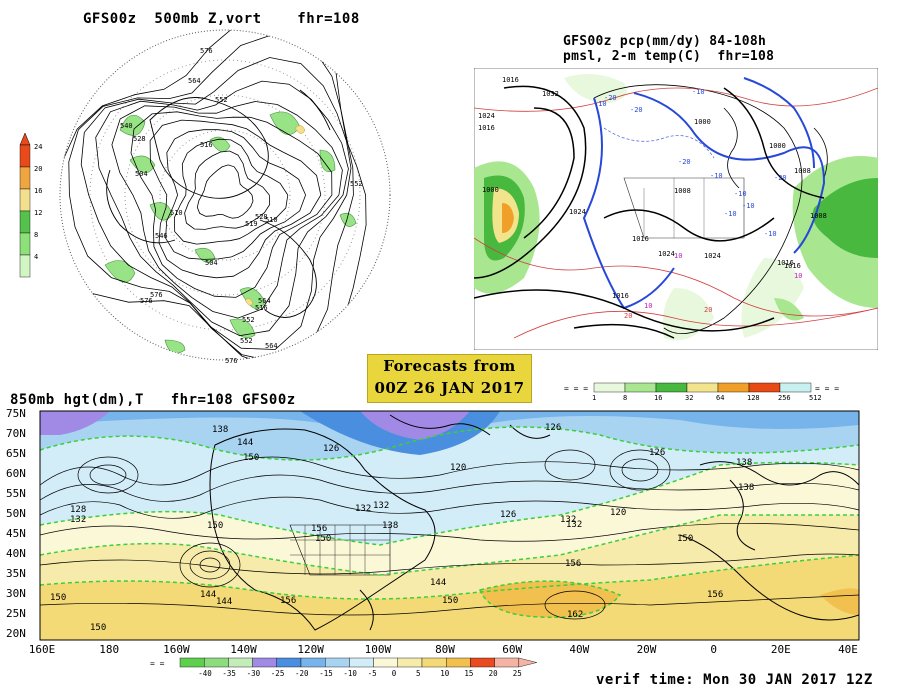 The image size is (900, 700). What do you see at coordinates (579, 649) in the screenshot?
I see `lon-label: 40W` at bounding box center [579, 649].